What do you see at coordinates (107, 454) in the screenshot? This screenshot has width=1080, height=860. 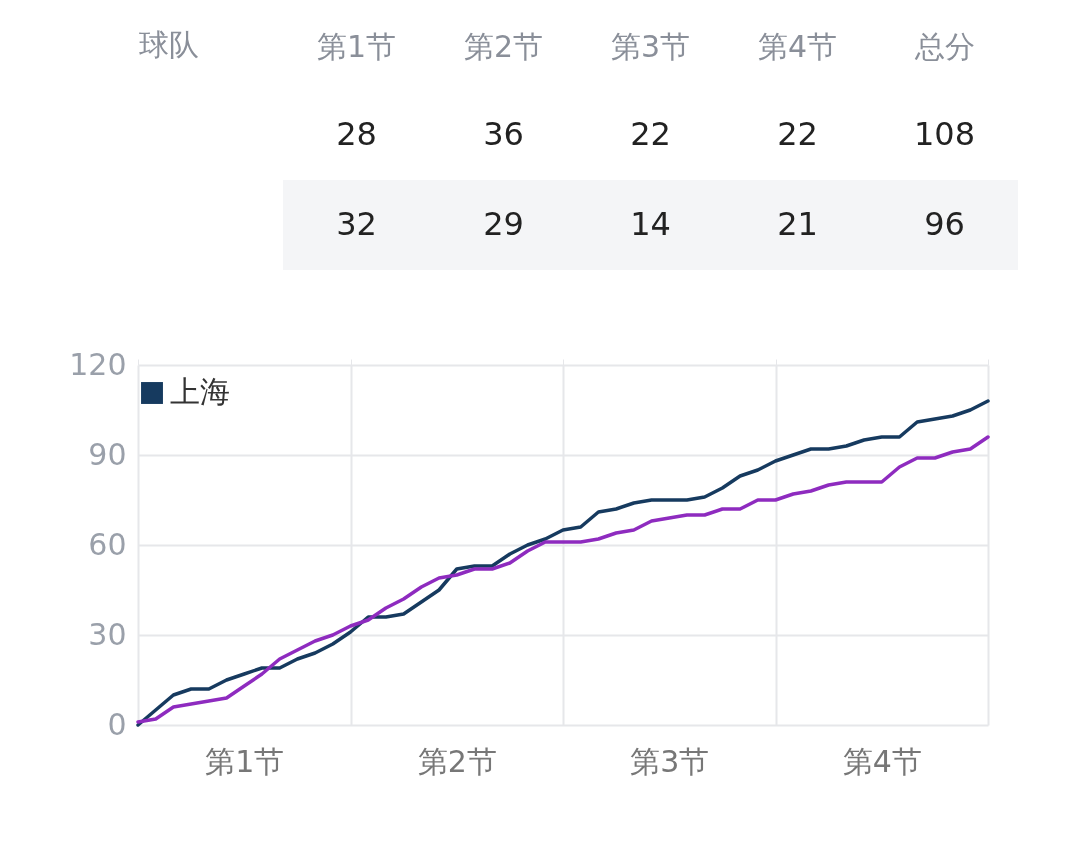 I see `y-tick-label: 90` at bounding box center [107, 454].